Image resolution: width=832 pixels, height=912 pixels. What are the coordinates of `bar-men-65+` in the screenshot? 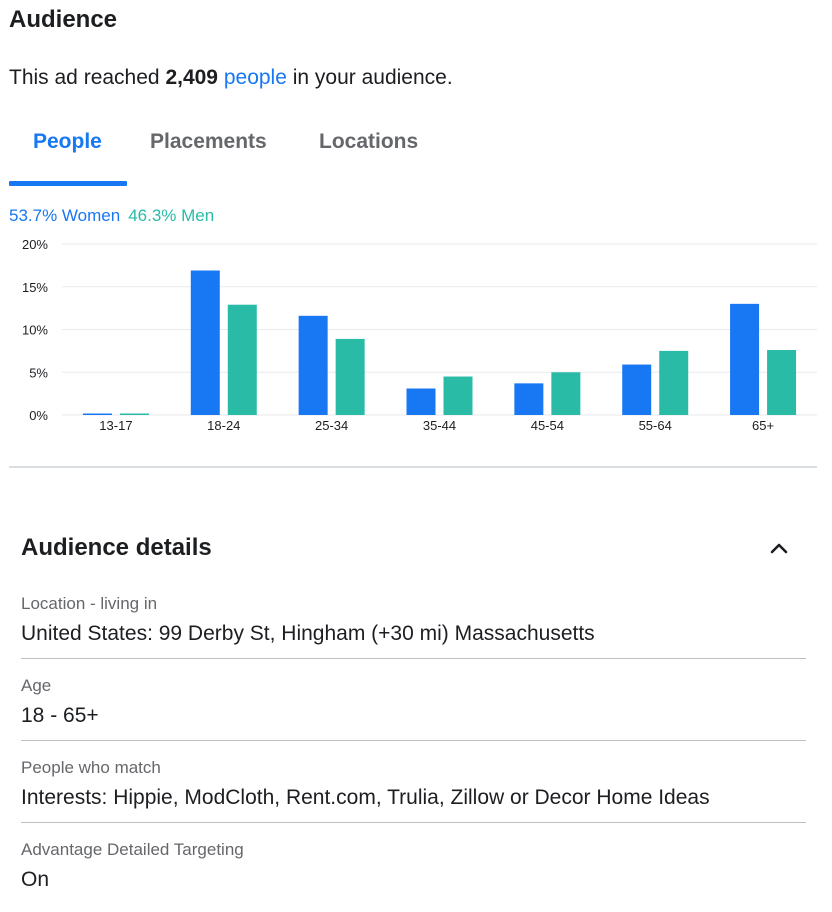 It's located at (782, 382).